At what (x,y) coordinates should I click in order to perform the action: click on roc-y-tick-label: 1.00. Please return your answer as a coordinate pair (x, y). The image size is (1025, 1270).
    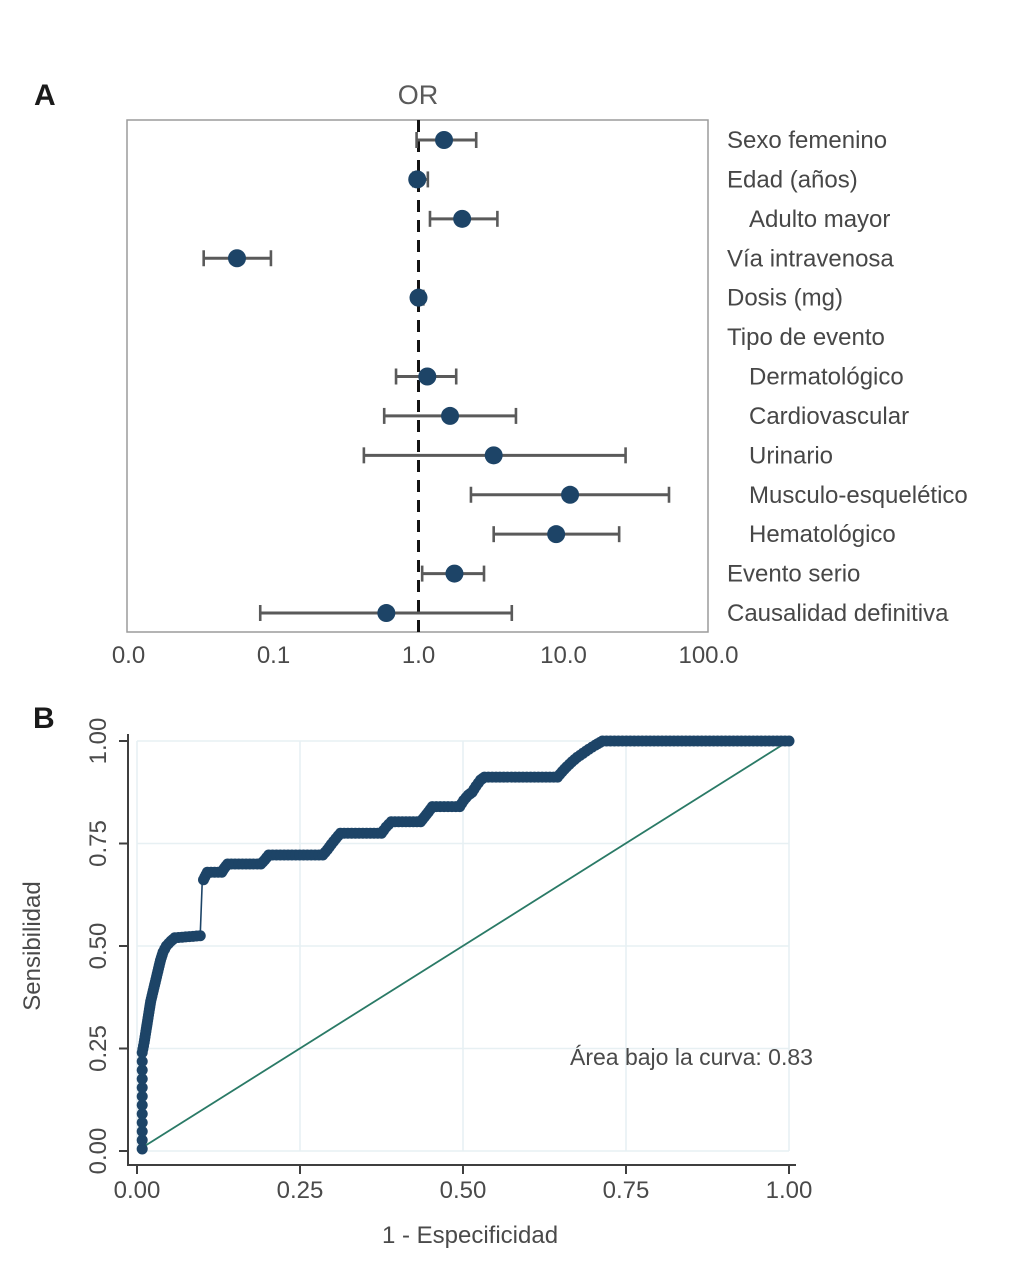
    Looking at the image, I should click on (98, 741).